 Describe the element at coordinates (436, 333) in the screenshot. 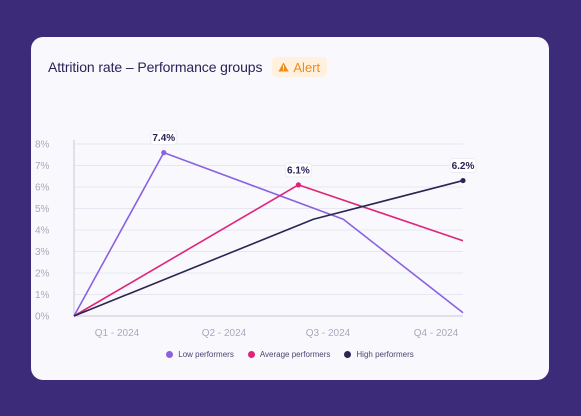

I see `x-tick-label: Q4 - 2024` at that location.